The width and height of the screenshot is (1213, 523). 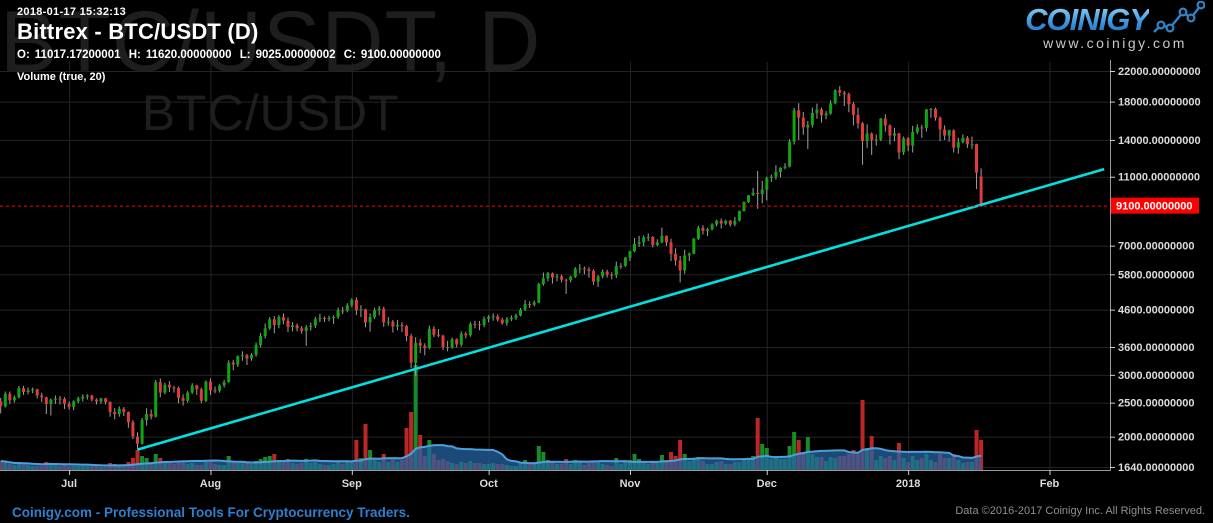 What do you see at coordinates (72, 12) in the screenshot?
I see `chart-timestamp: 2018-01-17 15:32:13` at bounding box center [72, 12].